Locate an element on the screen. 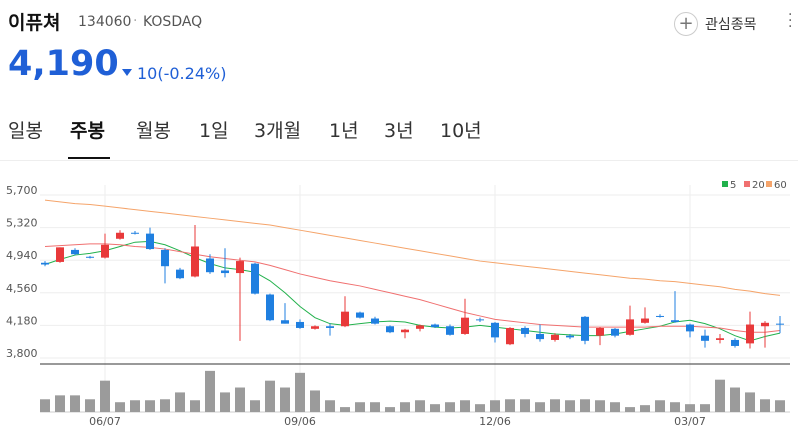 The image size is (798, 430). tab: 10년 is located at coordinates (461, 131).